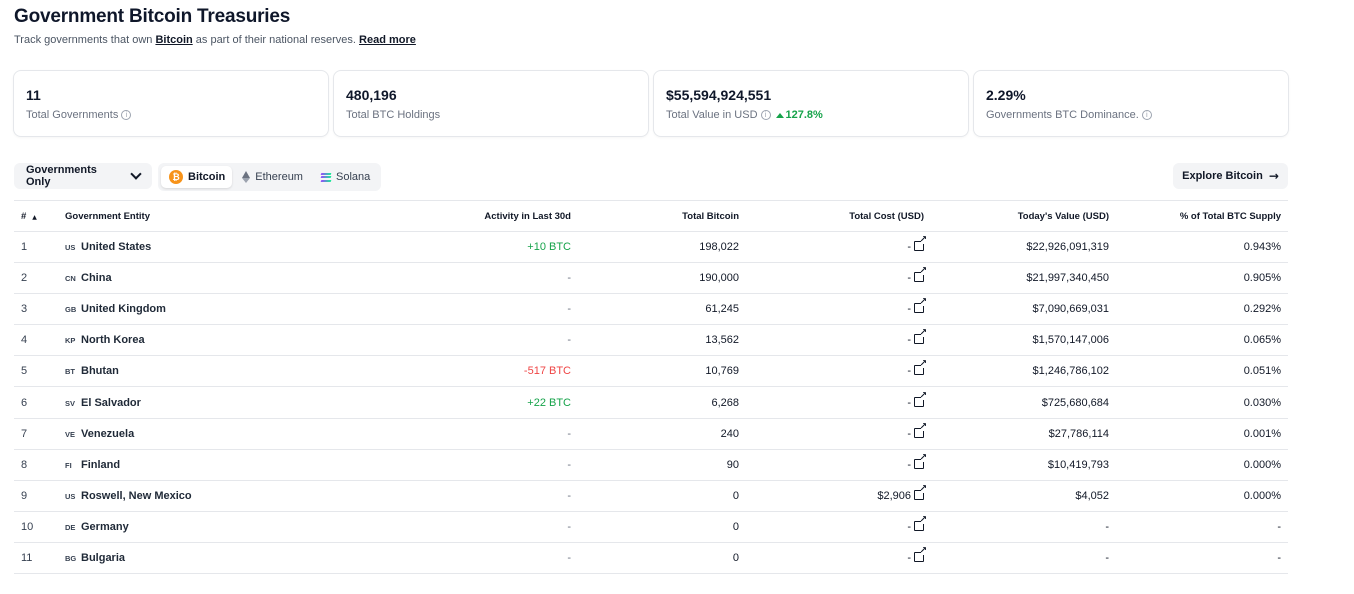 The height and width of the screenshot is (594, 1354). I want to click on table-row: 10 DE Germany - 0 - - -, so click(651, 527).